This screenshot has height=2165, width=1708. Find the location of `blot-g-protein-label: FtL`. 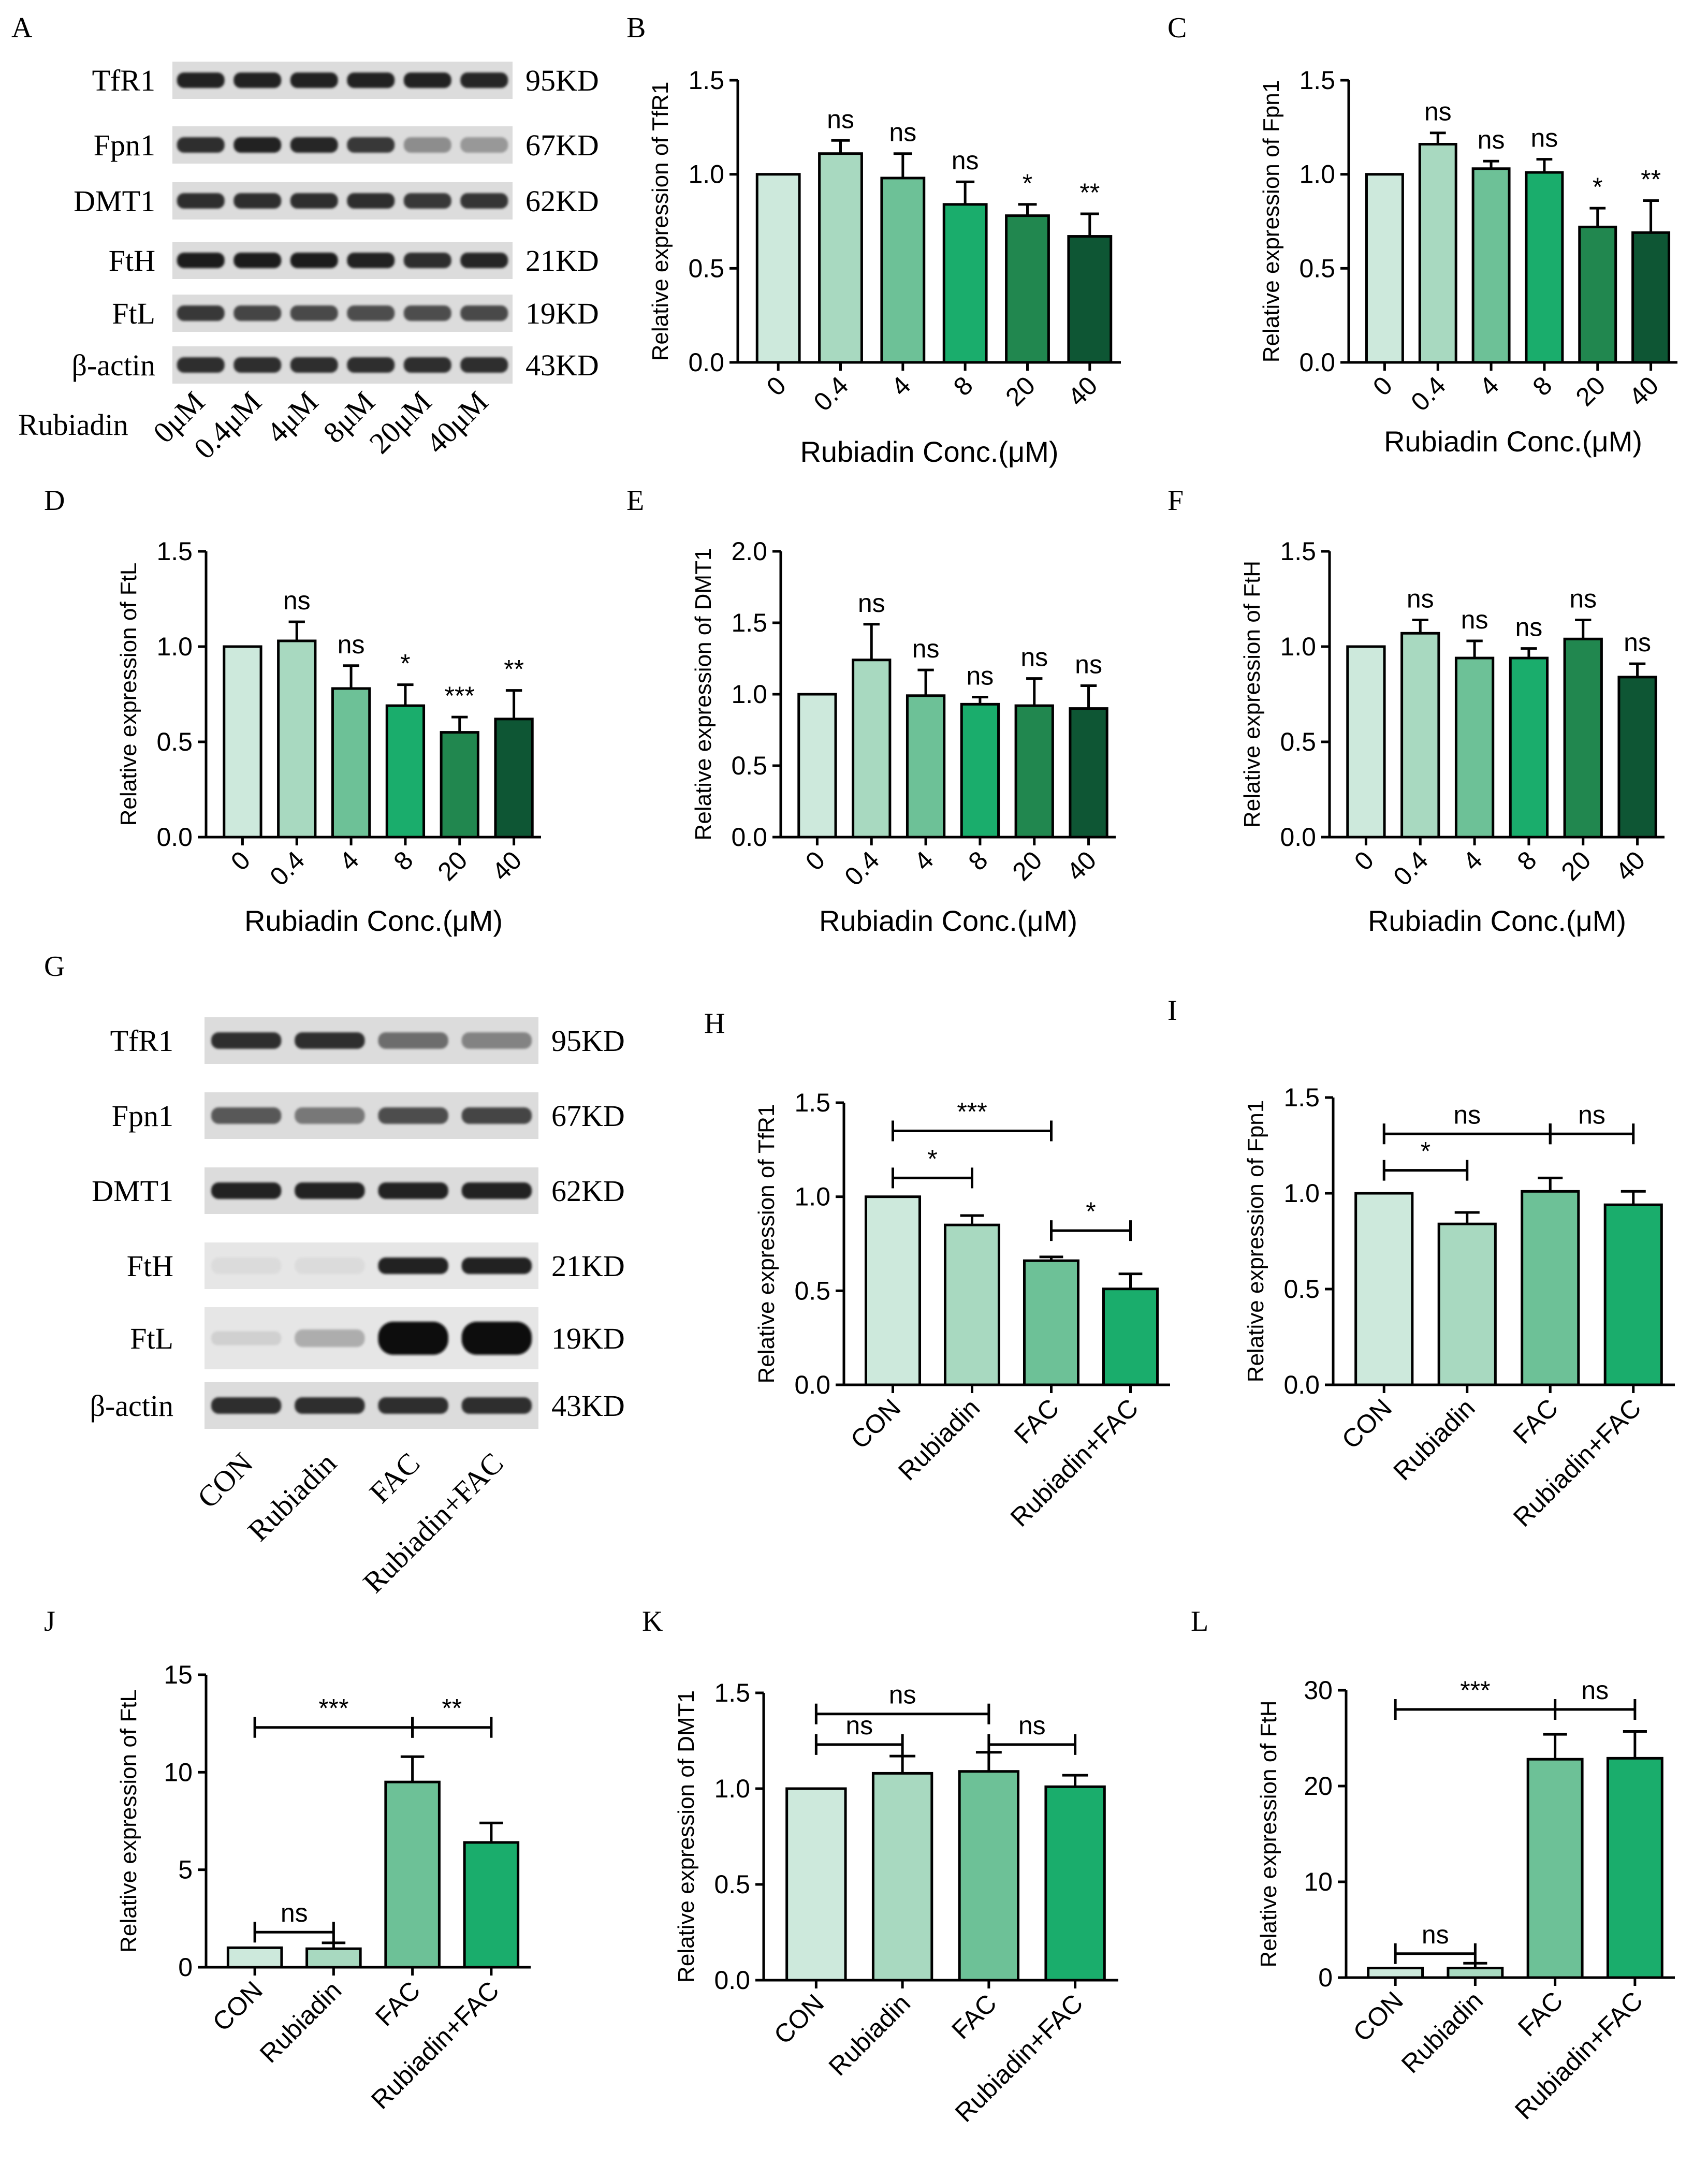

blot-g-protein-label: FtL is located at coordinates (151, 1338).